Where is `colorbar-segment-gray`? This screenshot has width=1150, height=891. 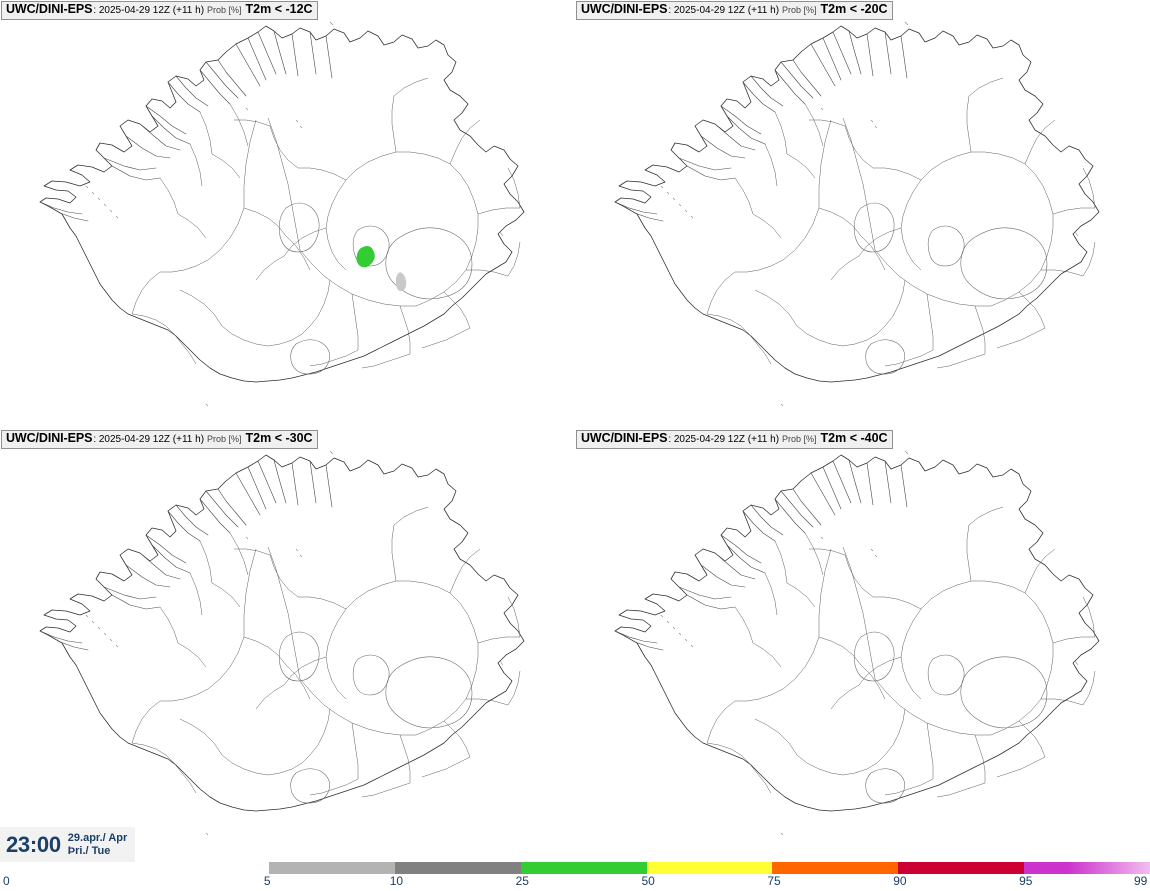 colorbar-segment-gray is located at coordinates (457, 868).